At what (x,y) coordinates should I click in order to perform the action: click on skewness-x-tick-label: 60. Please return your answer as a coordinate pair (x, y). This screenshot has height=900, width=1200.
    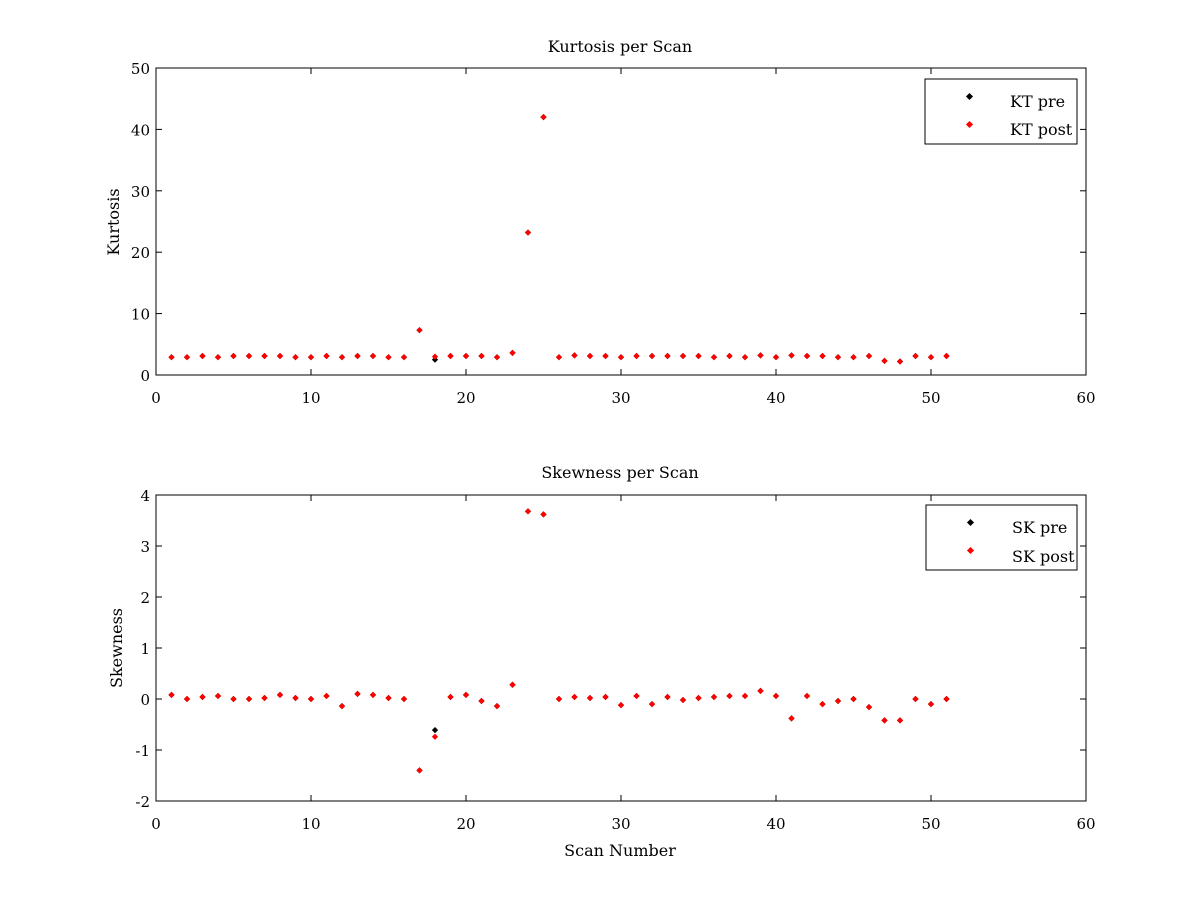
    Looking at the image, I should click on (1085, 824).